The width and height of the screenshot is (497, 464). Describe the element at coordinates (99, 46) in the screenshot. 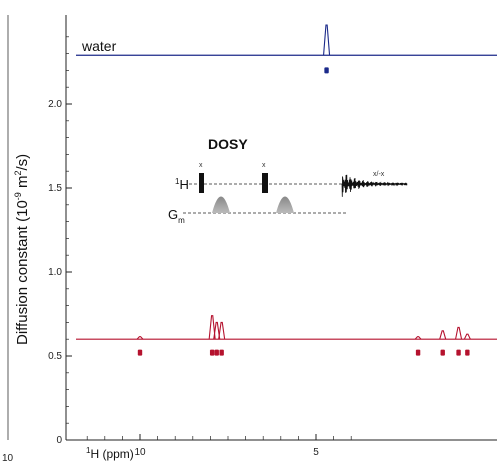

I see `series-label-water: water` at that location.